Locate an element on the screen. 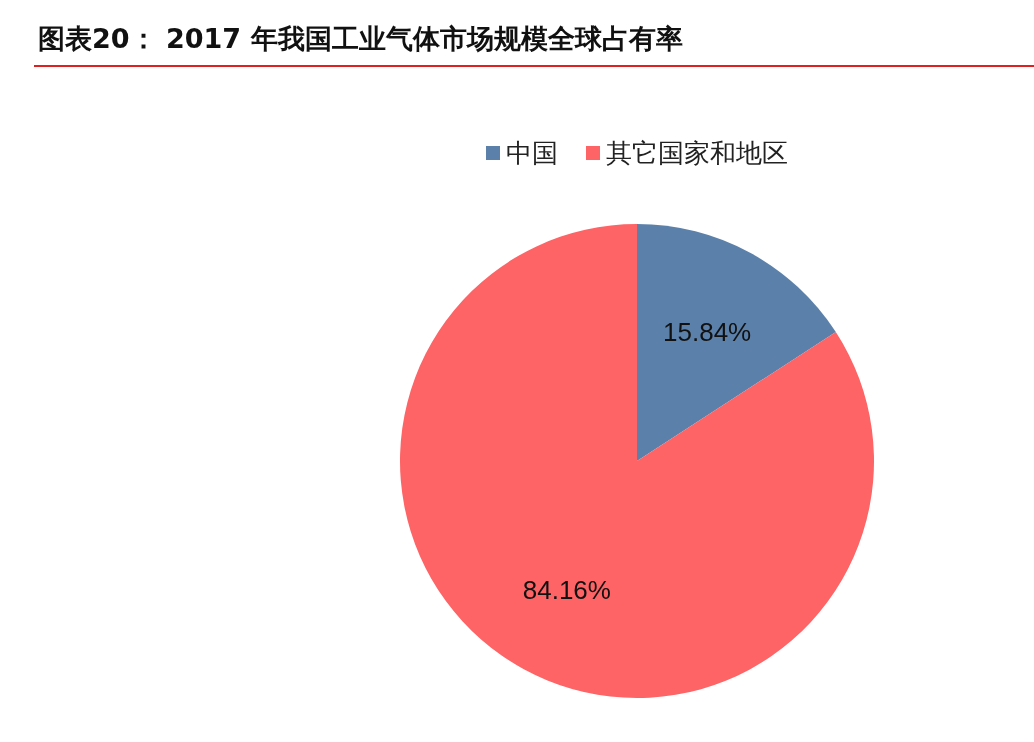  data-label: 15.84% is located at coordinates (707, 331).